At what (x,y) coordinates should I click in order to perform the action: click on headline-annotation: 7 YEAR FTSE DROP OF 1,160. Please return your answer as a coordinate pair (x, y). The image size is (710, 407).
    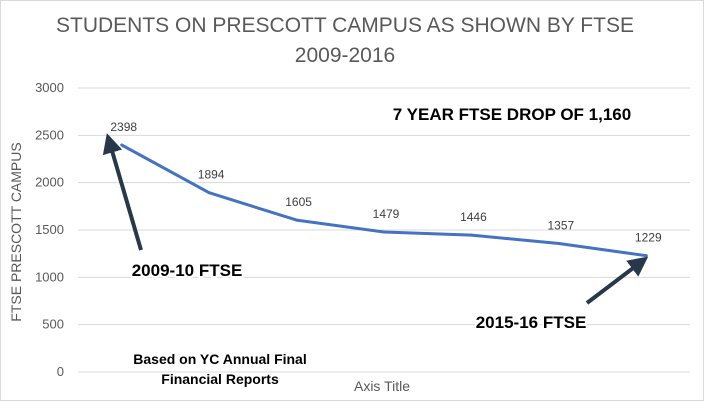
    Looking at the image, I should click on (512, 114).